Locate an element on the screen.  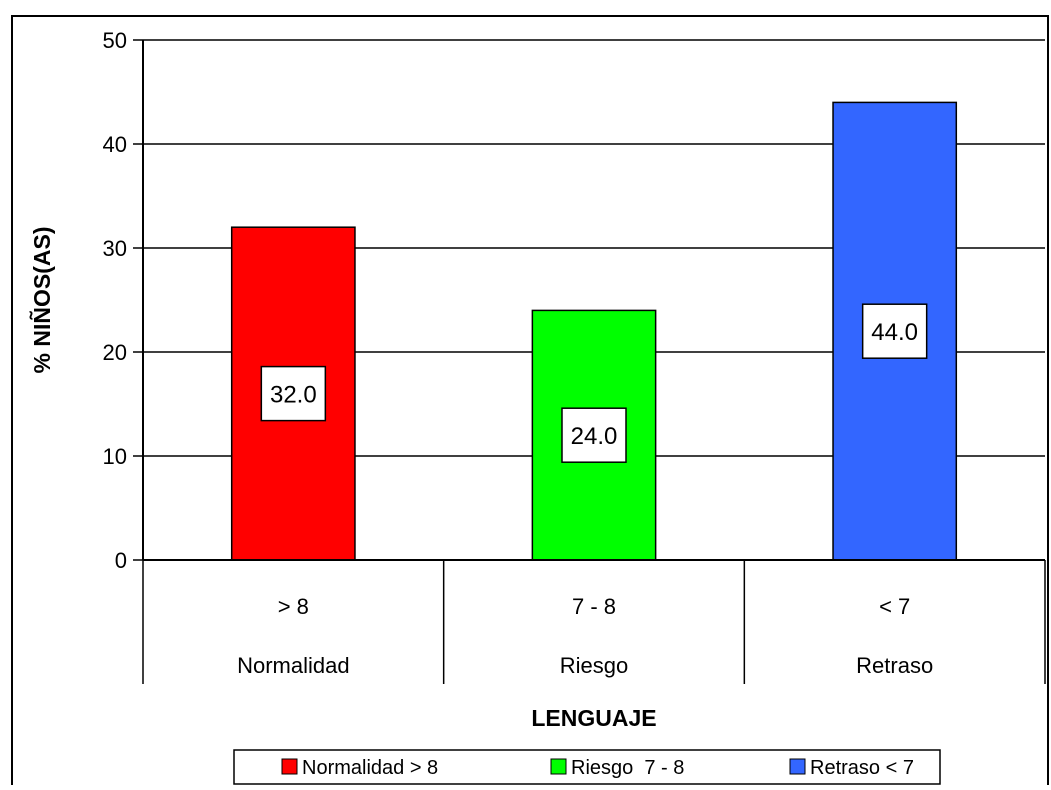
legend-box is located at coordinates (587, 767).